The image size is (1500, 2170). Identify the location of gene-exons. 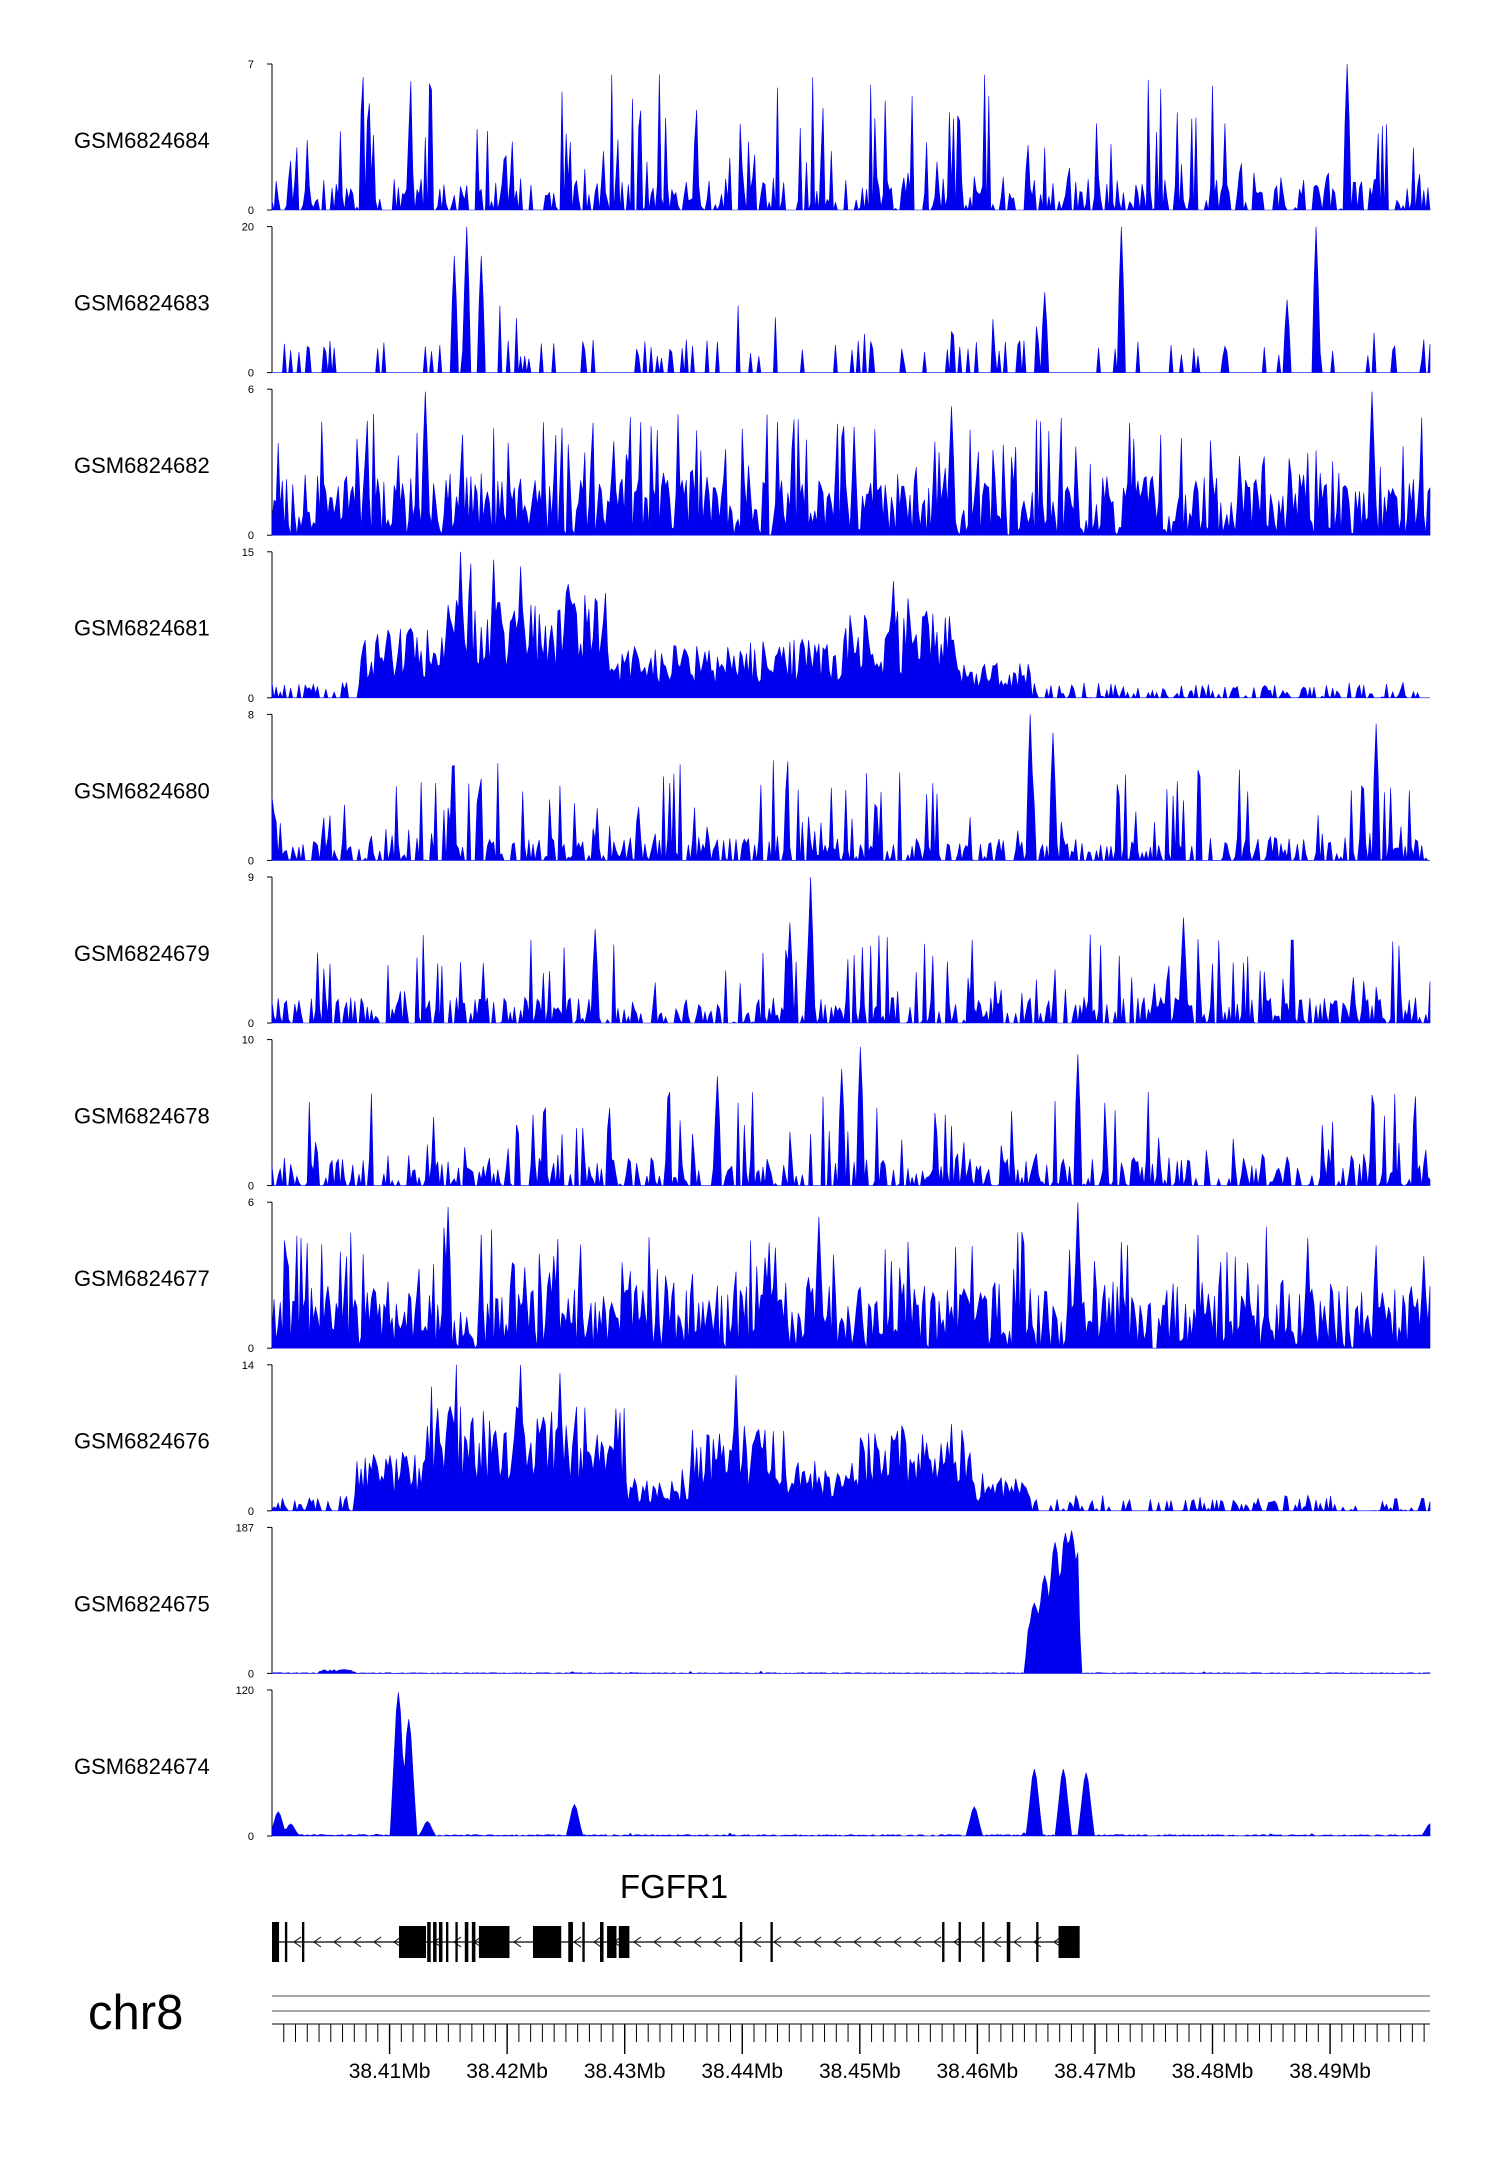
(676, 1942).